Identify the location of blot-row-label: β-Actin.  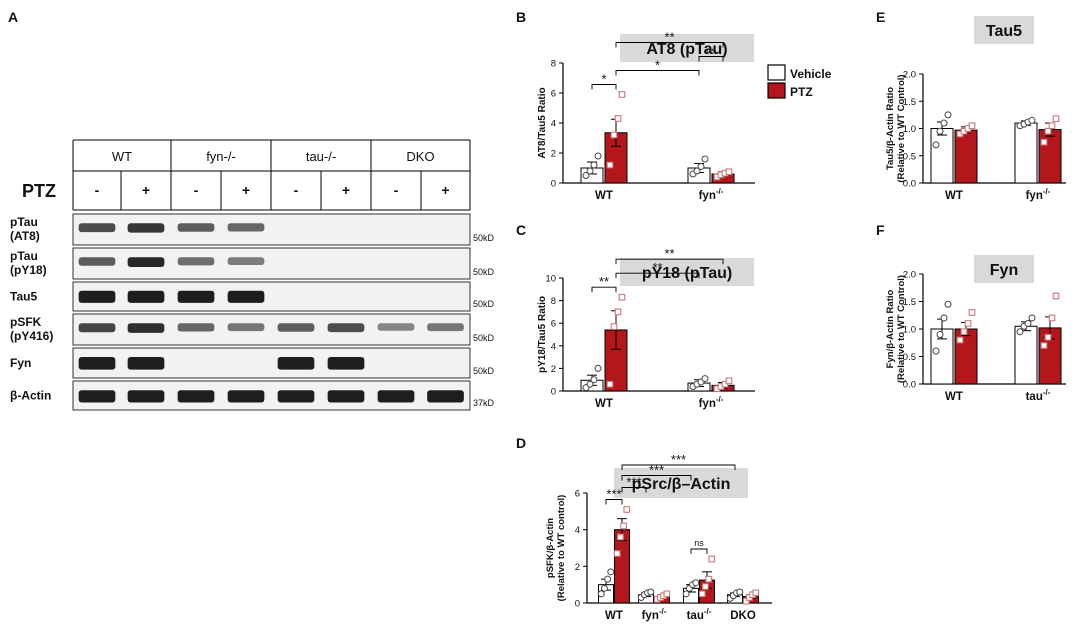
(30, 396).